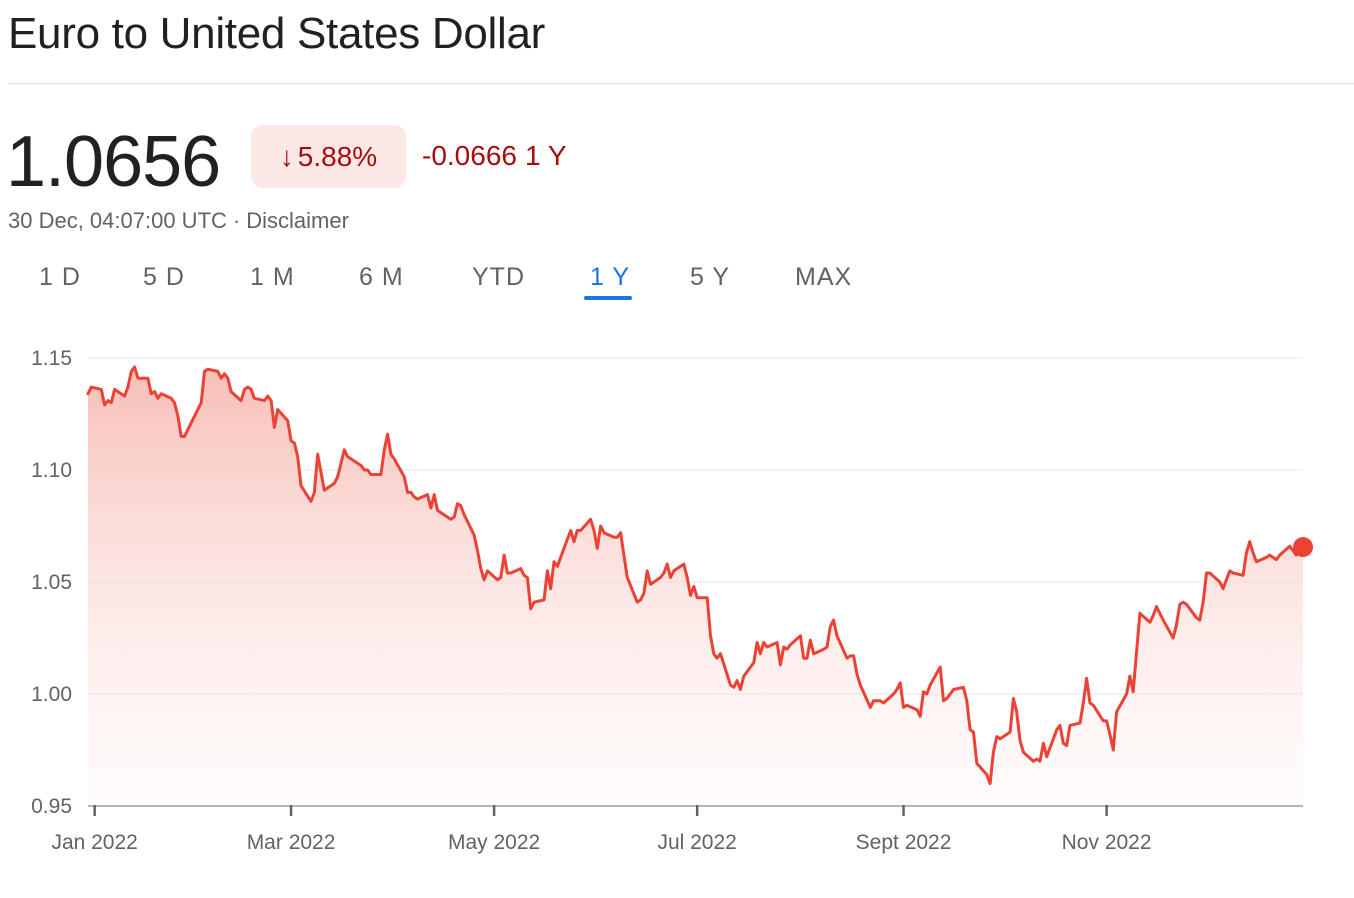 The image size is (1354, 898). What do you see at coordinates (113, 162) in the screenshot?
I see `current-price: 1.0656` at bounding box center [113, 162].